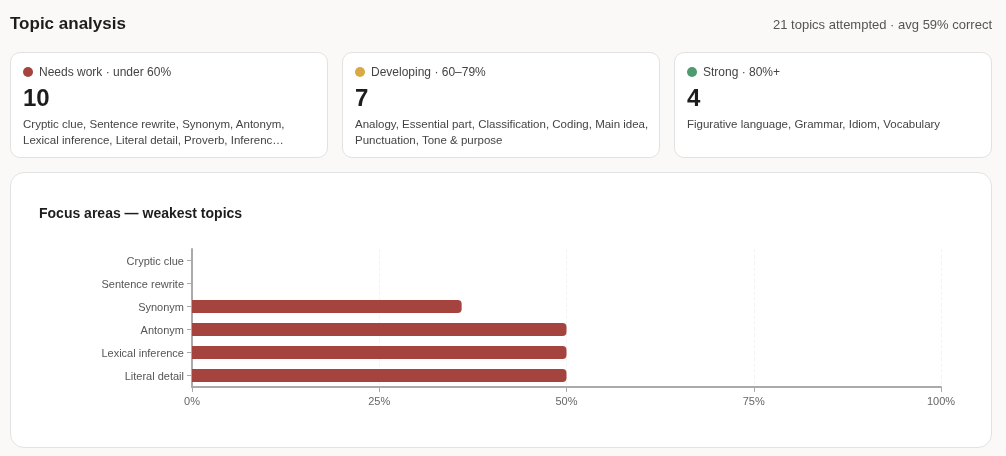 The width and height of the screenshot is (1006, 456). I want to click on x-tick-label: 75%, so click(753, 400).